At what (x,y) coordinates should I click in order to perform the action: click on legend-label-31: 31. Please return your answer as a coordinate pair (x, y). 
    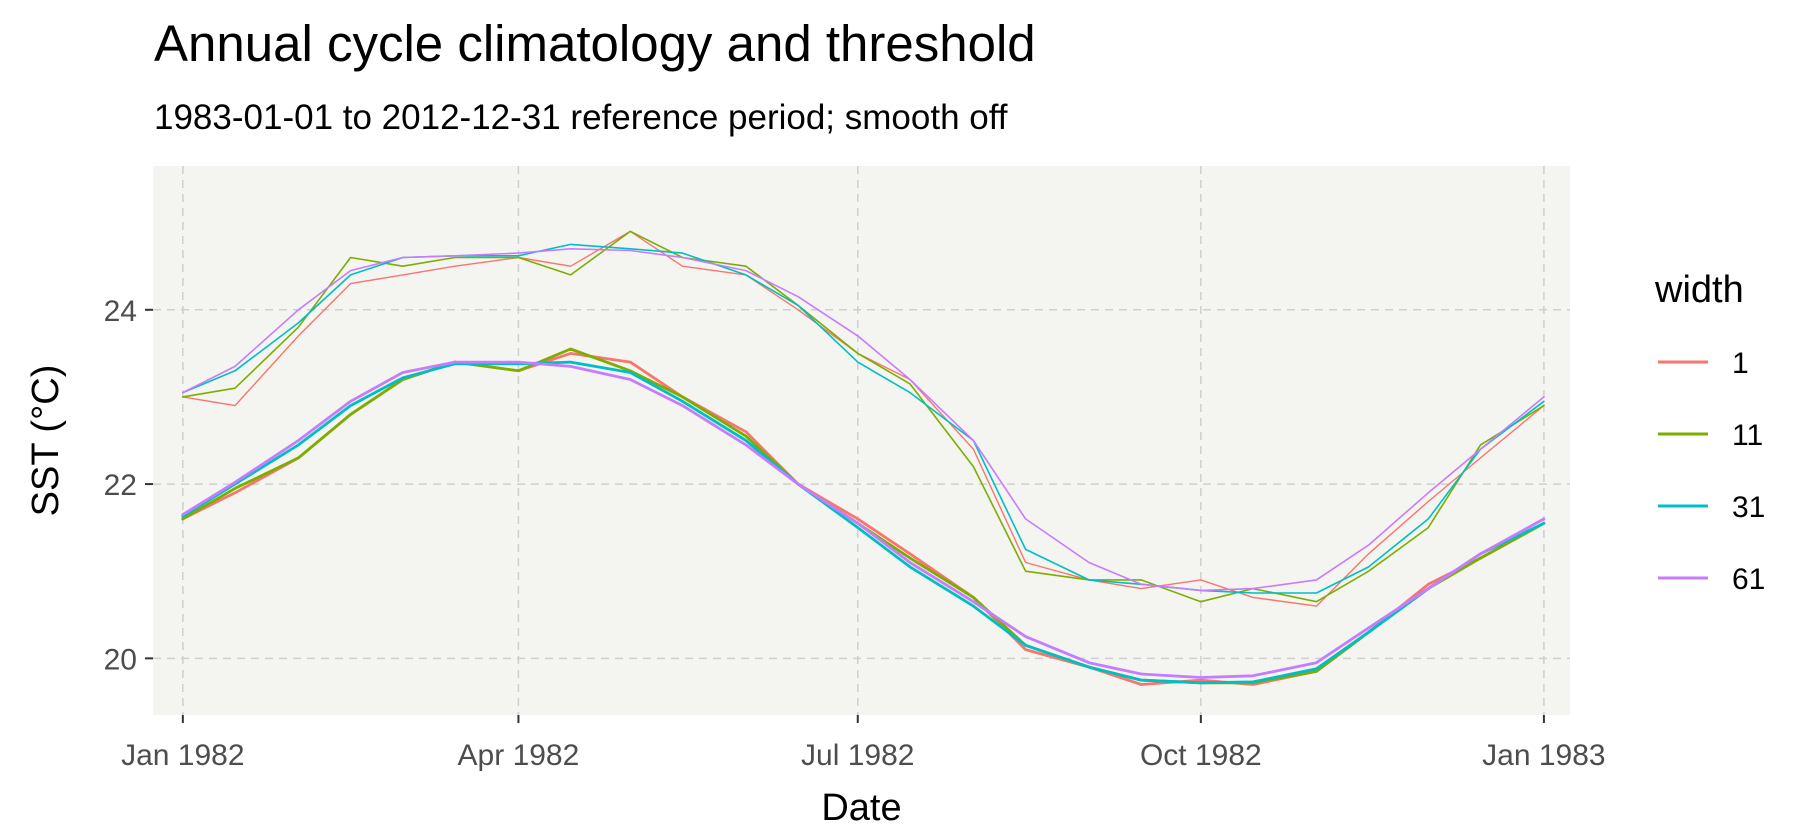
    Looking at the image, I should click on (1748, 507).